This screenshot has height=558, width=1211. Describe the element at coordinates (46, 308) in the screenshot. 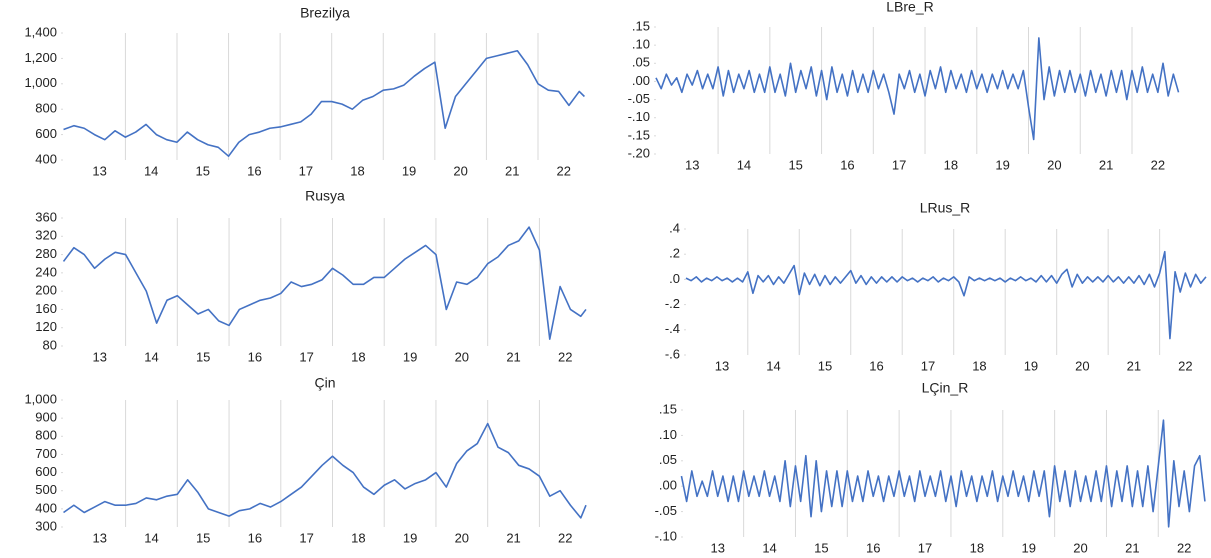

I see `y-tick-label: 160` at that location.